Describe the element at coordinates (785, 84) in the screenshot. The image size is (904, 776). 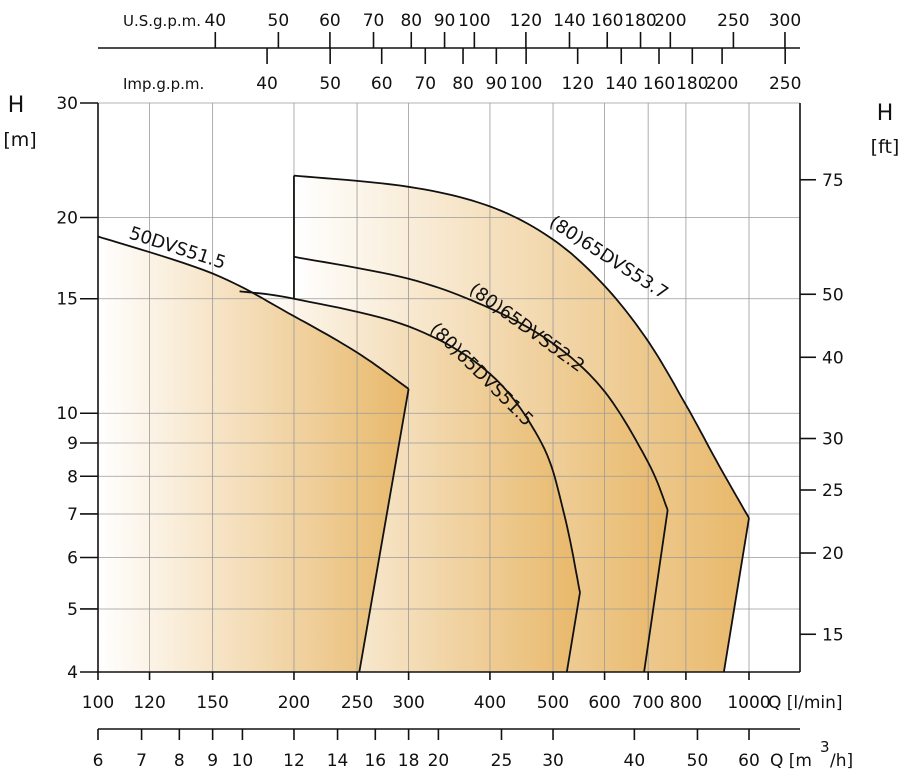
I see `xtick-label-impgpm: 250` at that location.